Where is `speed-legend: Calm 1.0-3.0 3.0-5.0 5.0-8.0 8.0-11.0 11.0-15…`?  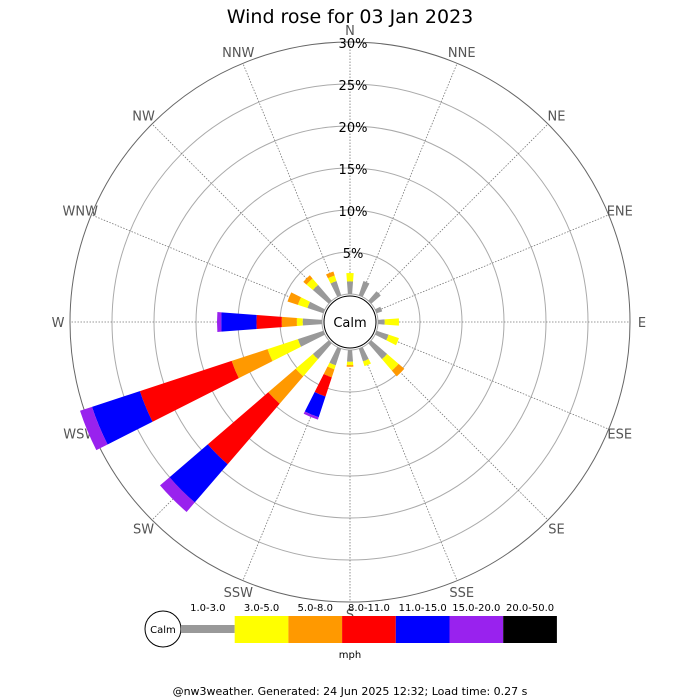 speed-legend: Calm 1.0-3.0 3.0-5.0 5.0-8.0 8.0-11.0 11.0-15… is located at coordinates (350, 632).